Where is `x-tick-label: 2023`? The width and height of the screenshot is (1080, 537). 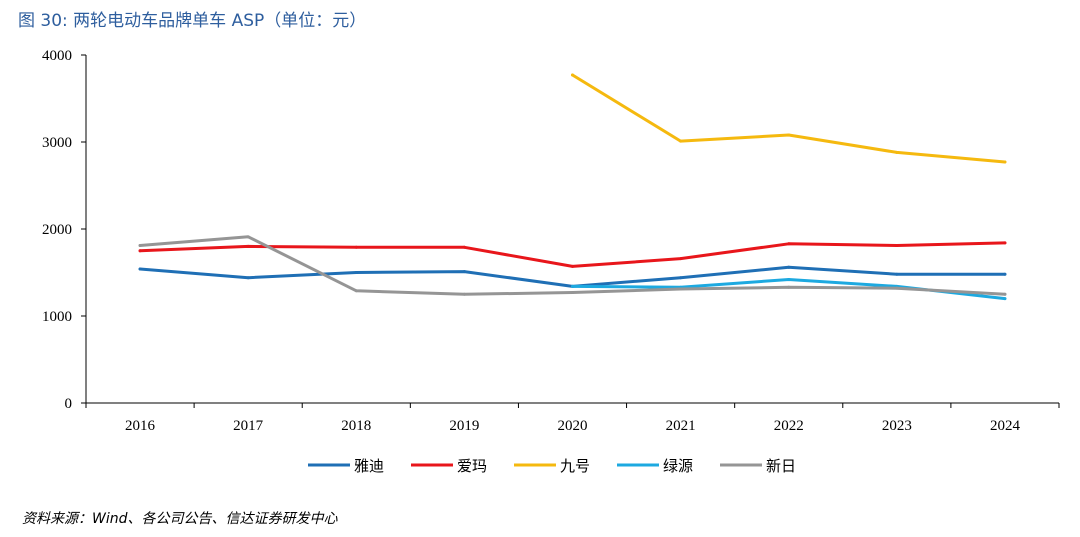
x-tick-label: 2023 is located at coordinates (897, 426).